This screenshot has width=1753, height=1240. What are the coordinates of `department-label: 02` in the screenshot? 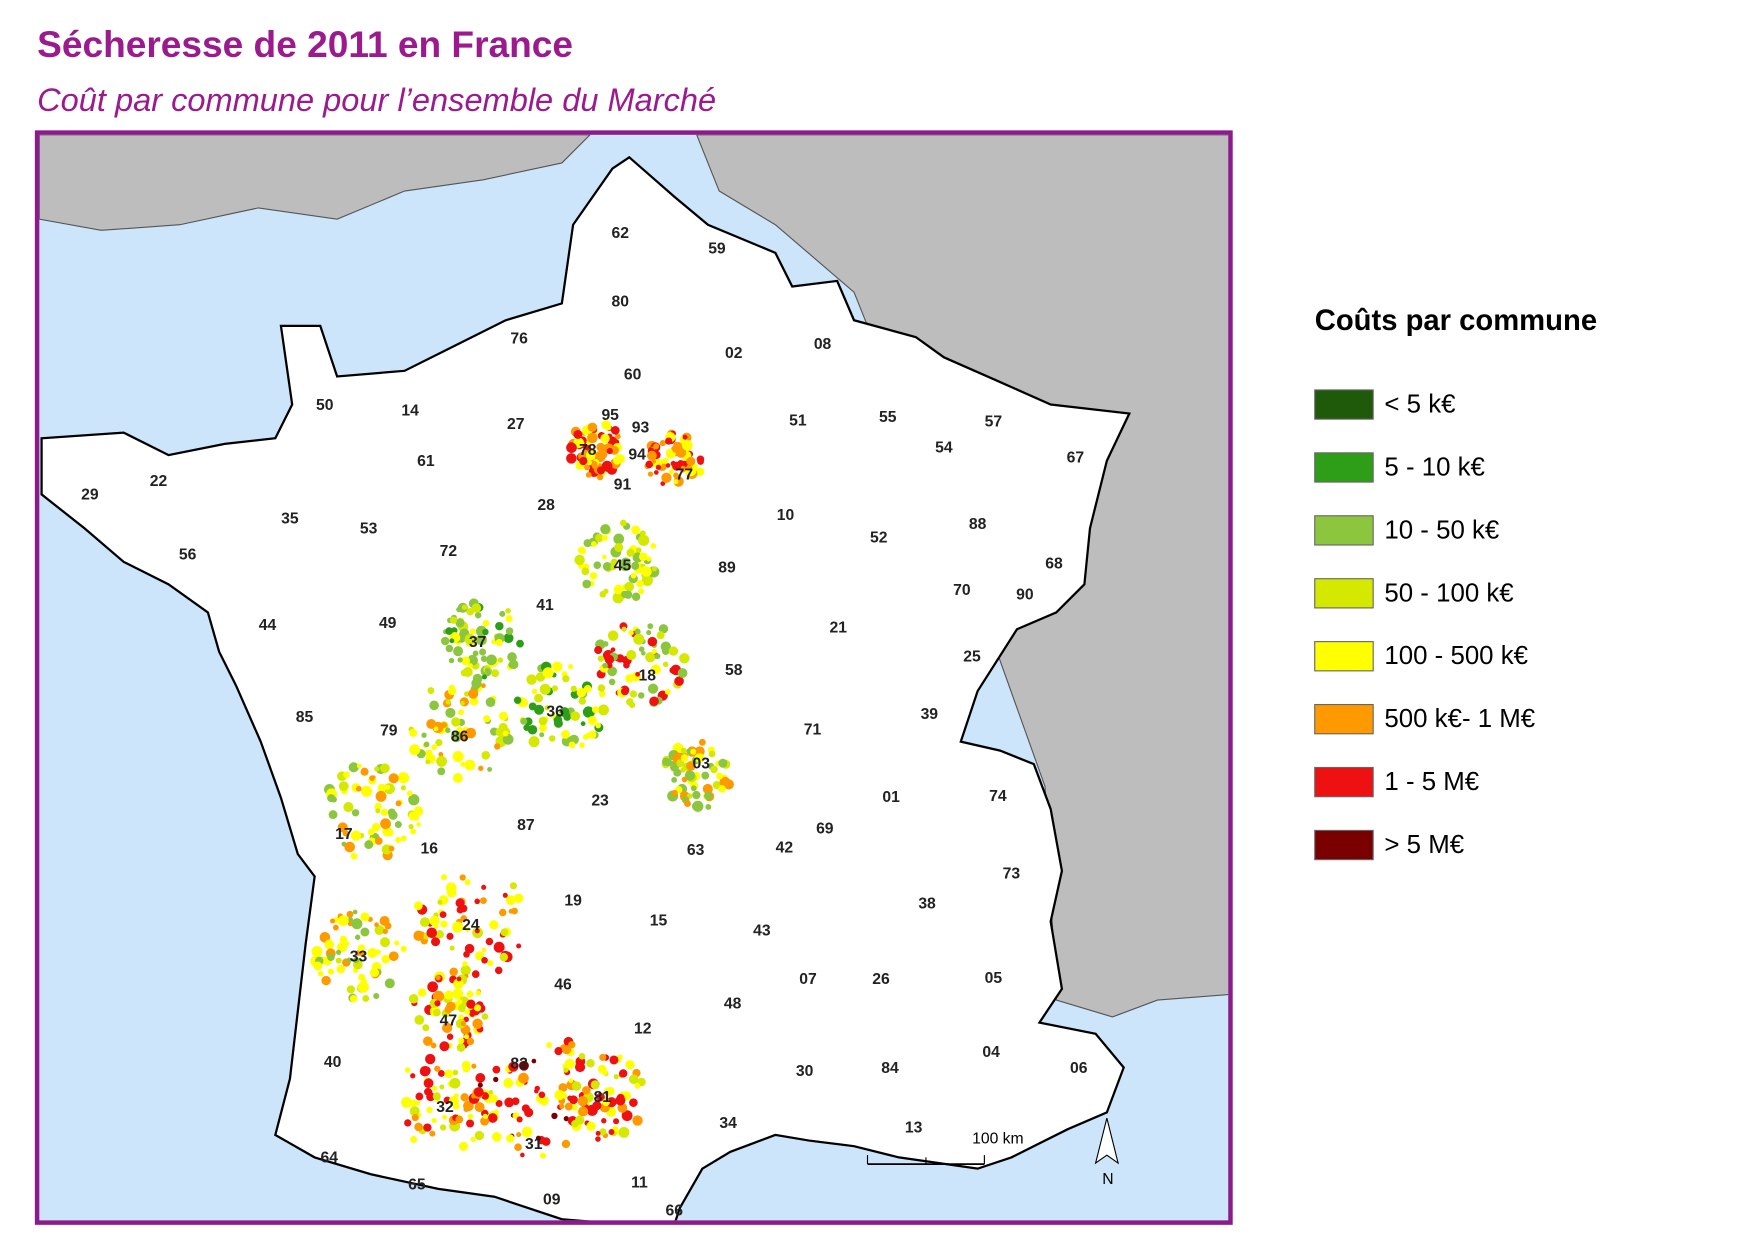 It's located at (734, 353).